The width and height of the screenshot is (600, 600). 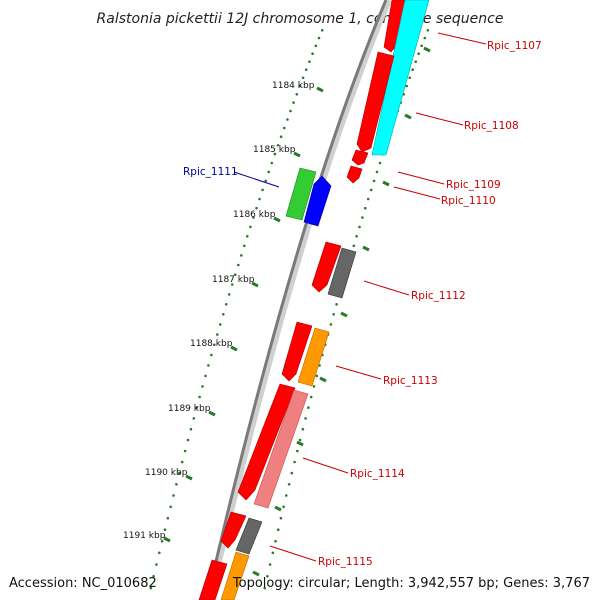 What do you see at coordinates (377, 474) in the screenshot?
I see `gene-label-Rpic_1114: Rpic_1114` at bounding box center [377, 474].